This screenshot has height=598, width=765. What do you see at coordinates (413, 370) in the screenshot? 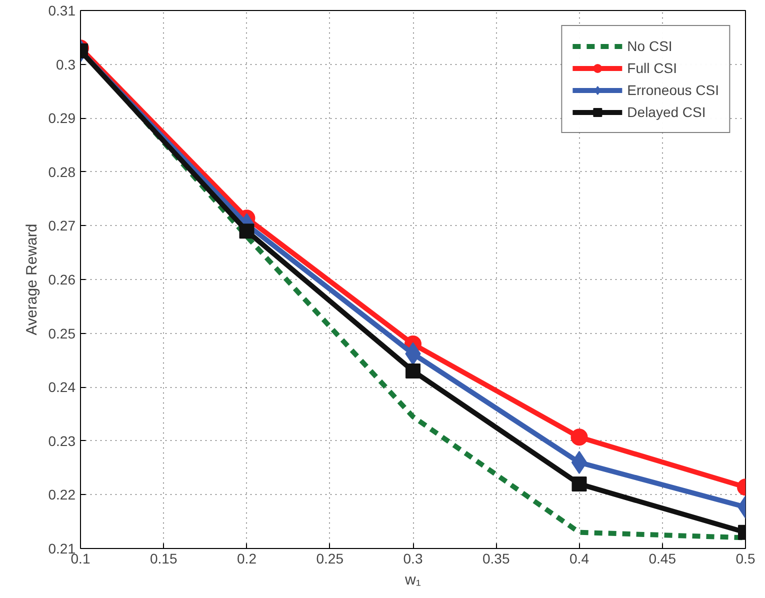
I see `point` at bounding box center [413, 370].